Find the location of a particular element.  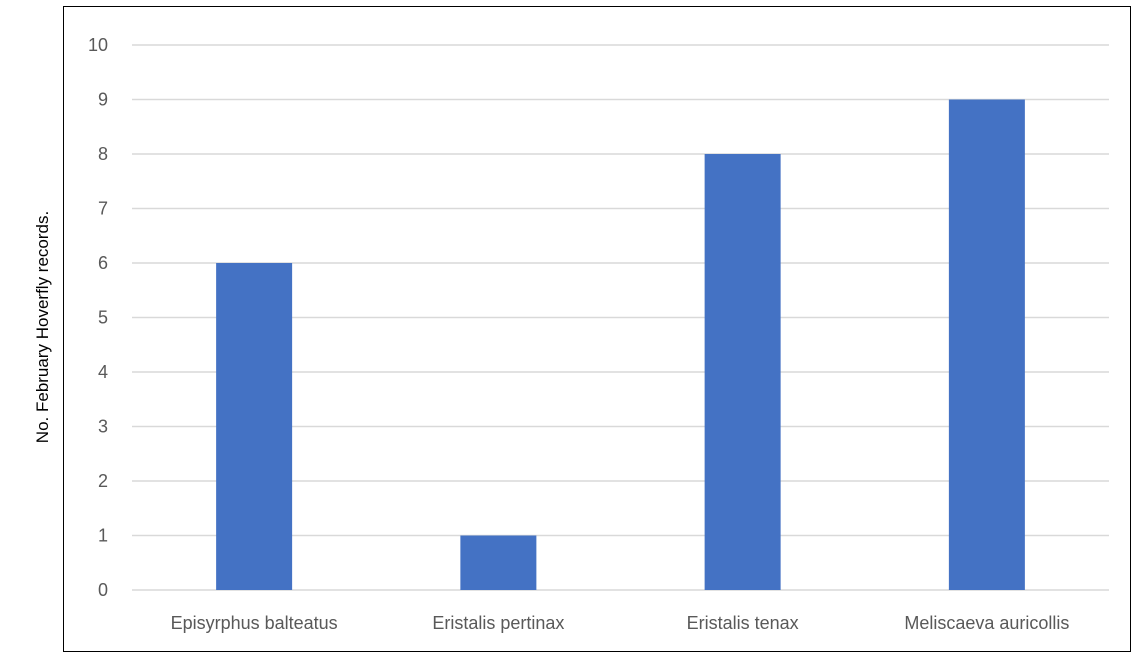

x-tick-label: Meliscaeva auricollis is located at coordinates (986, 623).